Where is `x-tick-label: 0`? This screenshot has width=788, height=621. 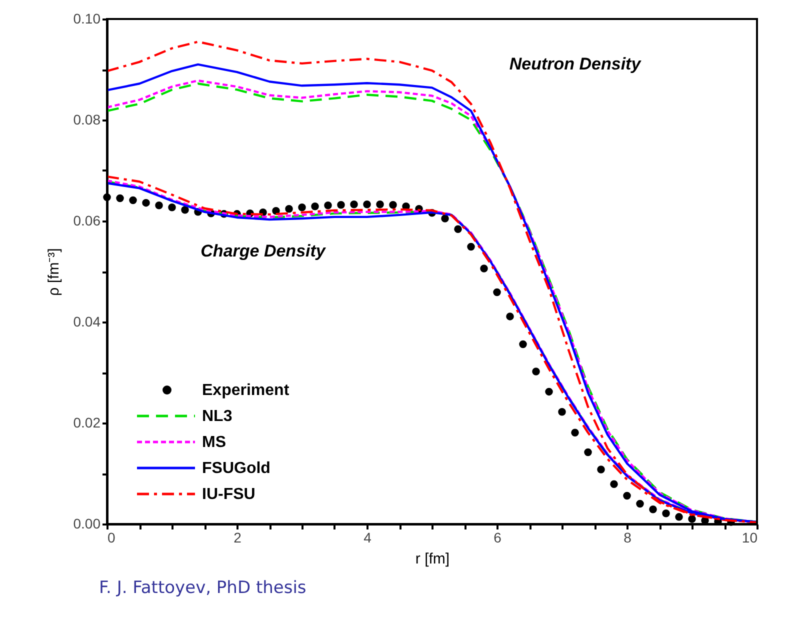 x-tick-label: 0 is located at coordinates (112, 538).